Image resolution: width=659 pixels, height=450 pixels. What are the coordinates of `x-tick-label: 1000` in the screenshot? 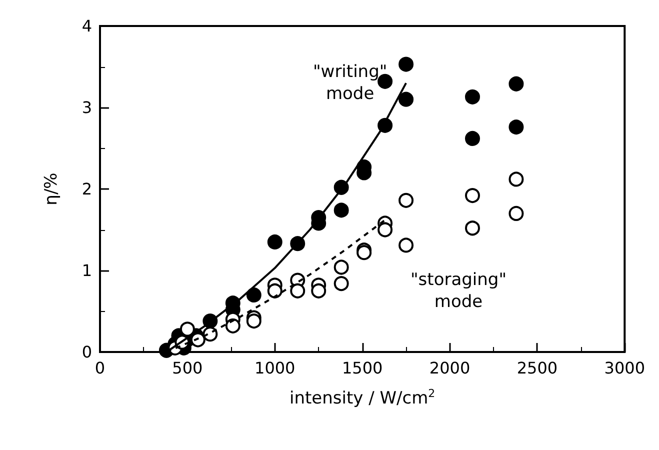 It's located at (275, 368).